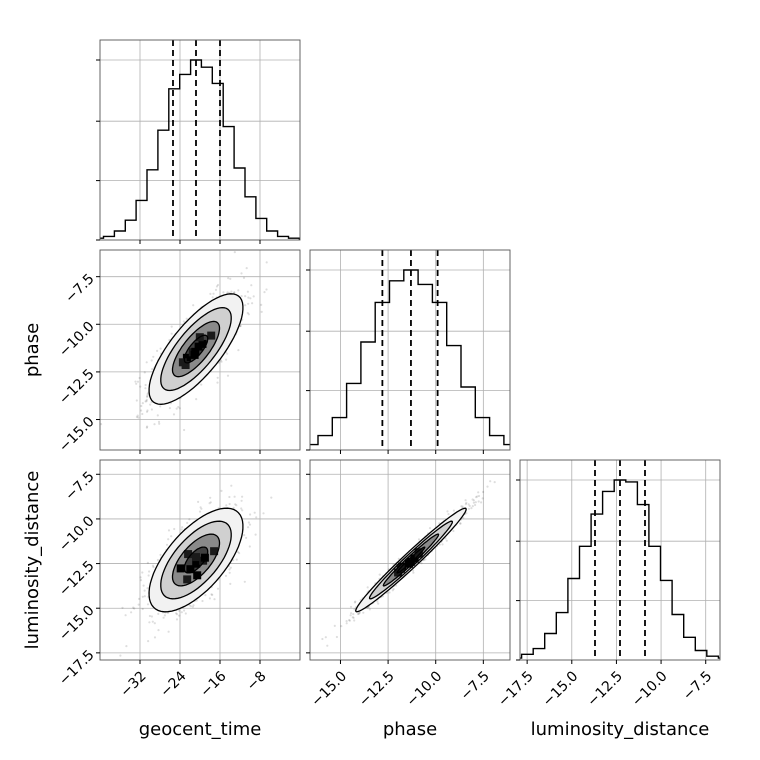  What do you see at coordinates (32, 350) in the screenshot?
I see `y-axis-label-phase: phase` at bounding box center [32, 350].